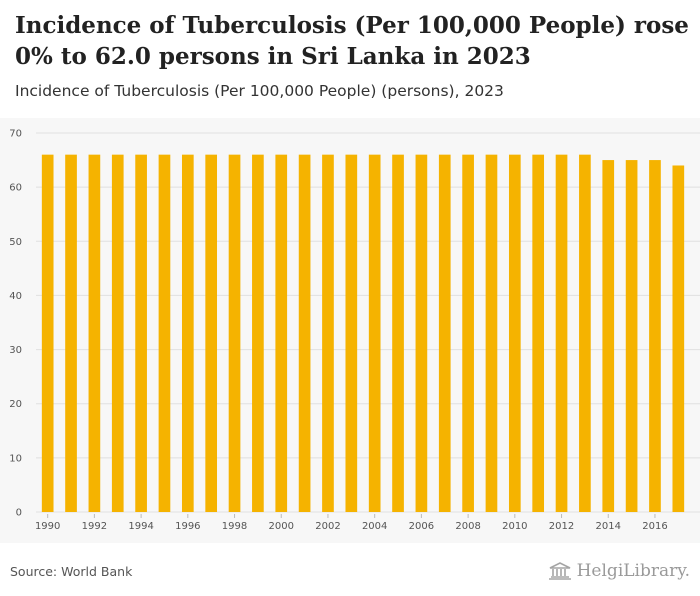 This screenshot has height=596, width=700. What do you see at coordinates (654, 526) in the screenshot?
I see `x-tick-label: 2016` at bounding box center [654, 526].